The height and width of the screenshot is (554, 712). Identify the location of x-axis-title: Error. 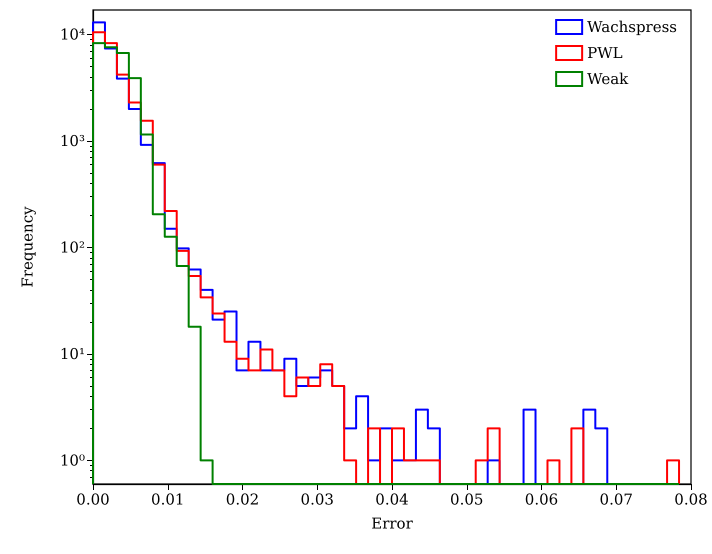
(392, 523).